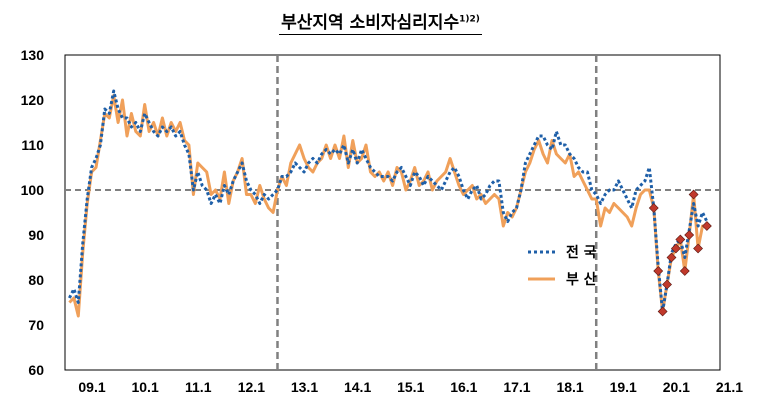  Describe the element at coordinates (357, 387) in the screenshot. I see `x-tick-label: 14.1` at that location.